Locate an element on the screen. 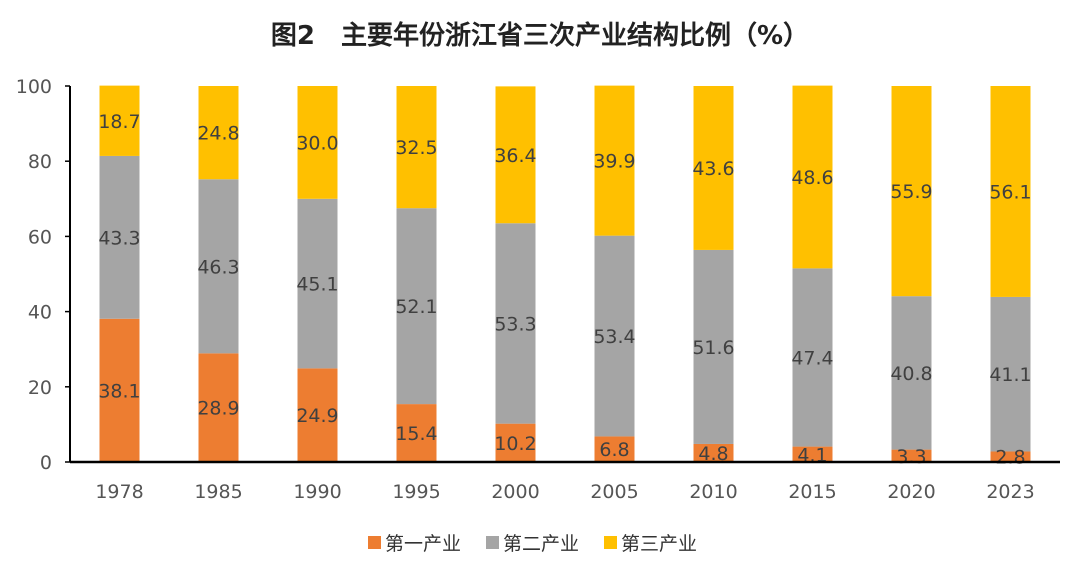 This screenshot has width=1080, height=572. y-tick-label: 100 is located at coordinates (34, 87).